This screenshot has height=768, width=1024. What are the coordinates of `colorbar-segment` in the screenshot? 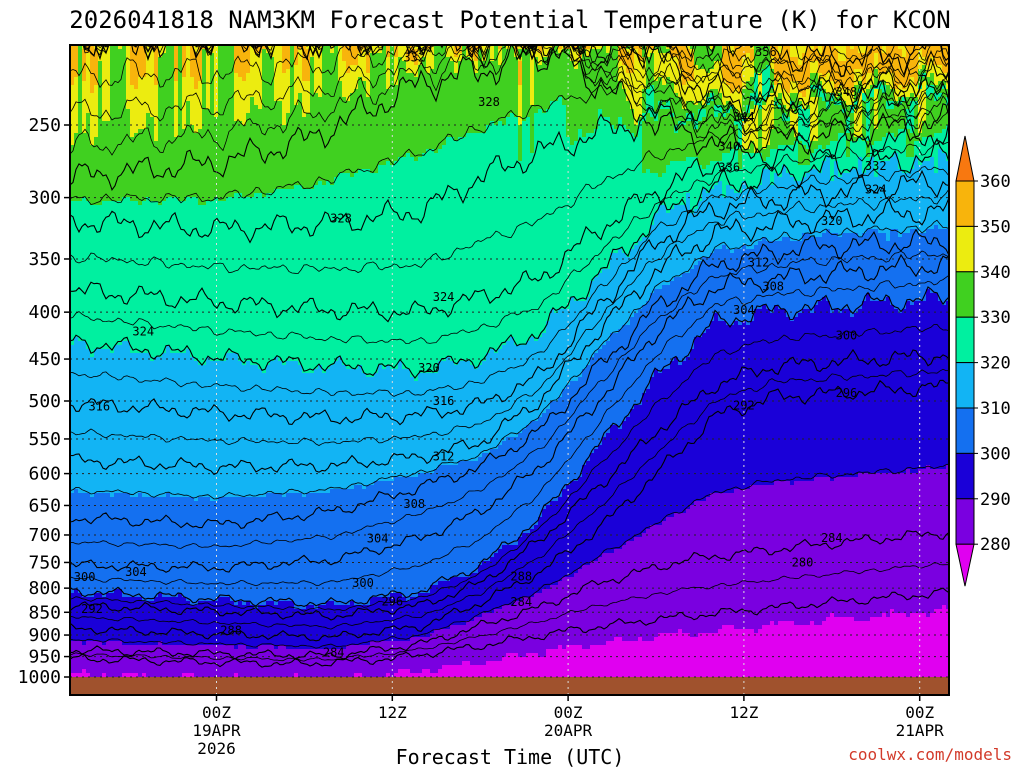 It's located at (965, 385).